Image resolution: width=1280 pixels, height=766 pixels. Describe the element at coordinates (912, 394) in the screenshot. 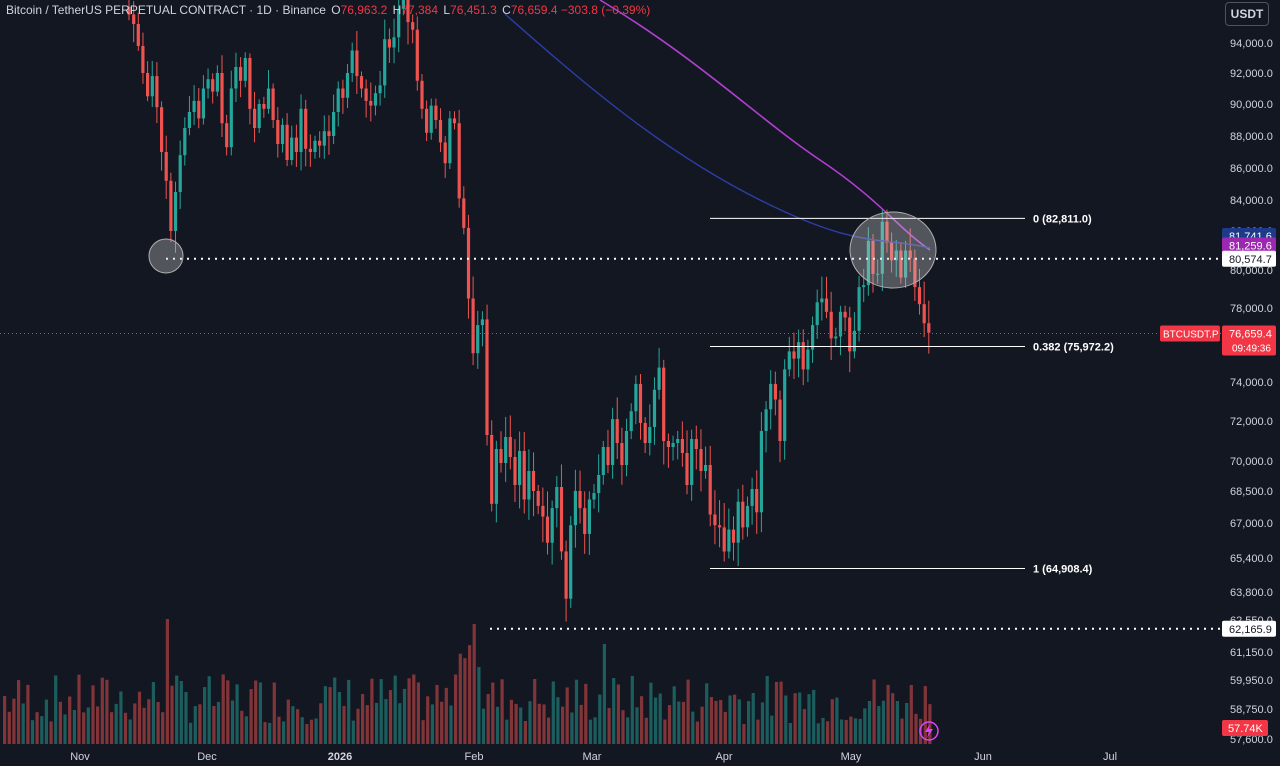

I see `fib-retracement: 0 (82,811.0) 0.382 (75,972.2) 1 (64,908.4)` at that location.